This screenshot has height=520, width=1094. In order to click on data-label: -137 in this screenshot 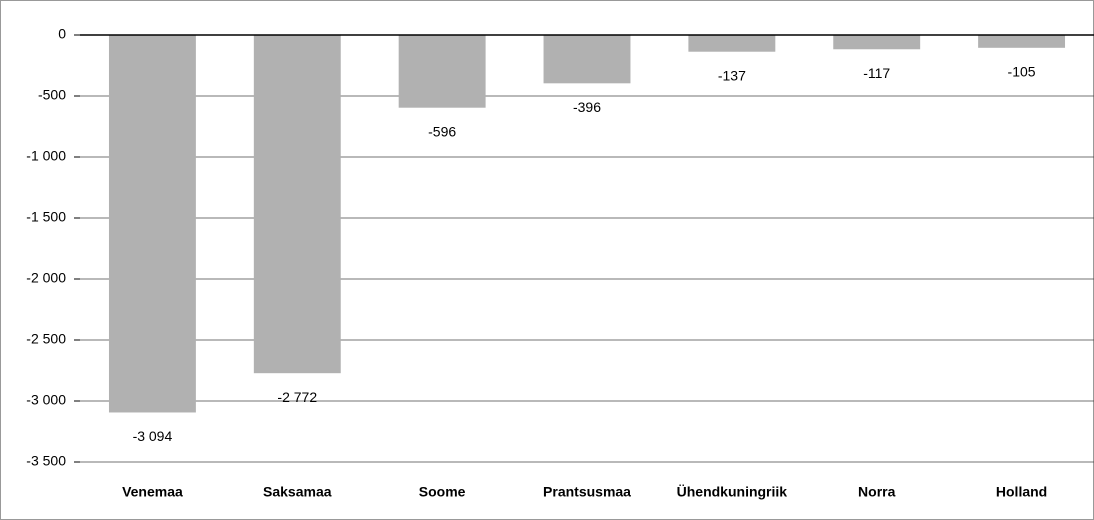, I will do `click(732, 75)`.